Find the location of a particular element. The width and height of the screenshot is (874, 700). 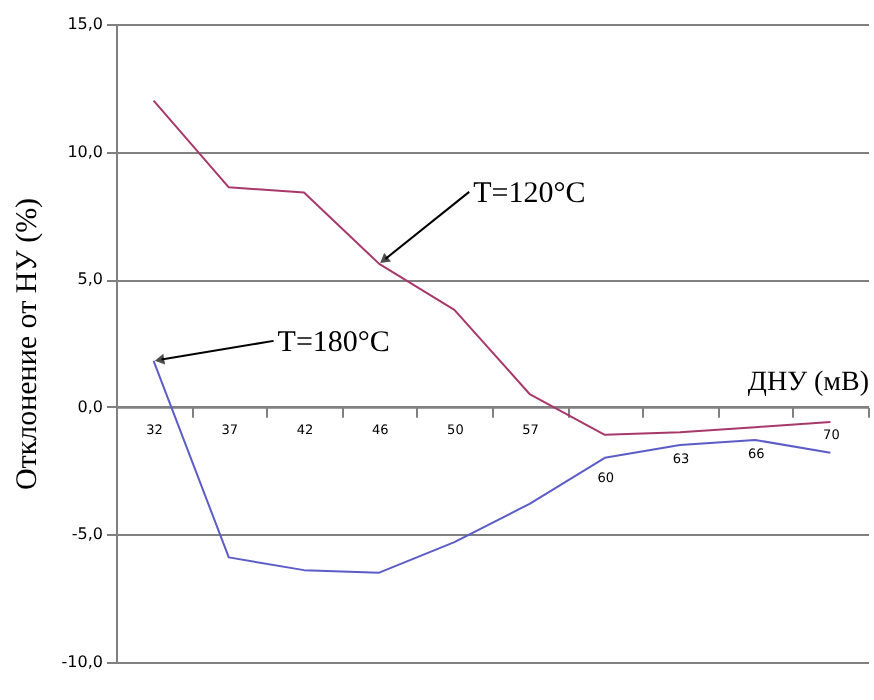

y-tick-label: 5,0 is located at coordinates (90, 279).